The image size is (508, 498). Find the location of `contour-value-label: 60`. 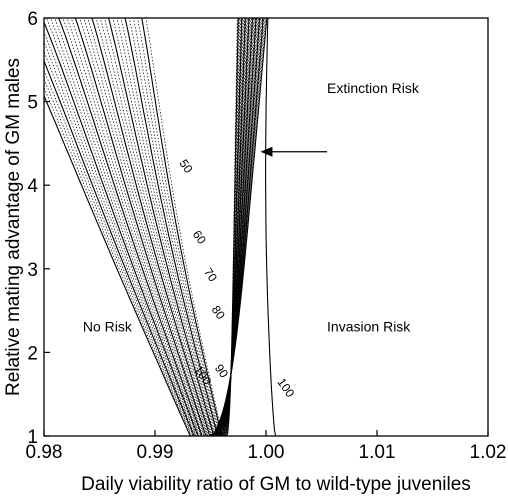

contour-value-label: 60 is located at coordinates (199, 237).